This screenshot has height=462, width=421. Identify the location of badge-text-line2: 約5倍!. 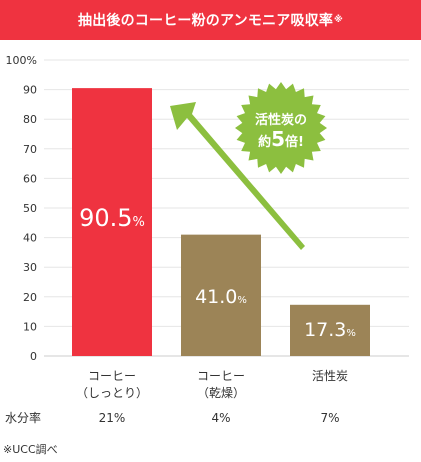
(281, 139).